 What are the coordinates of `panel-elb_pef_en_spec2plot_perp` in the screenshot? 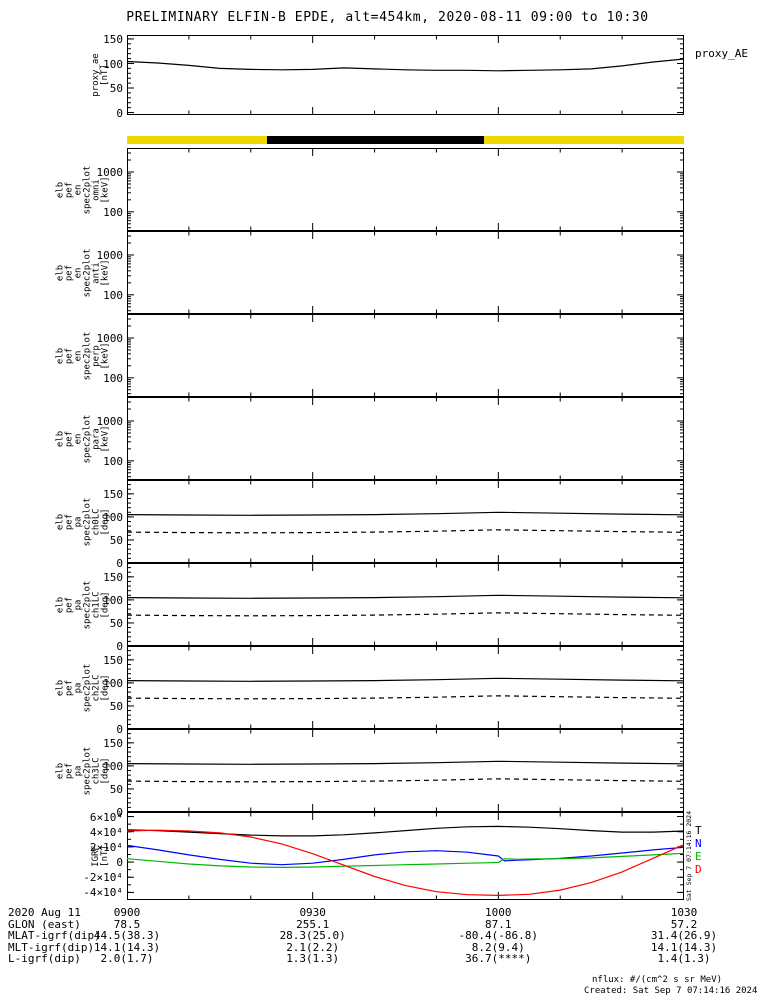 It's located at (405, 355).